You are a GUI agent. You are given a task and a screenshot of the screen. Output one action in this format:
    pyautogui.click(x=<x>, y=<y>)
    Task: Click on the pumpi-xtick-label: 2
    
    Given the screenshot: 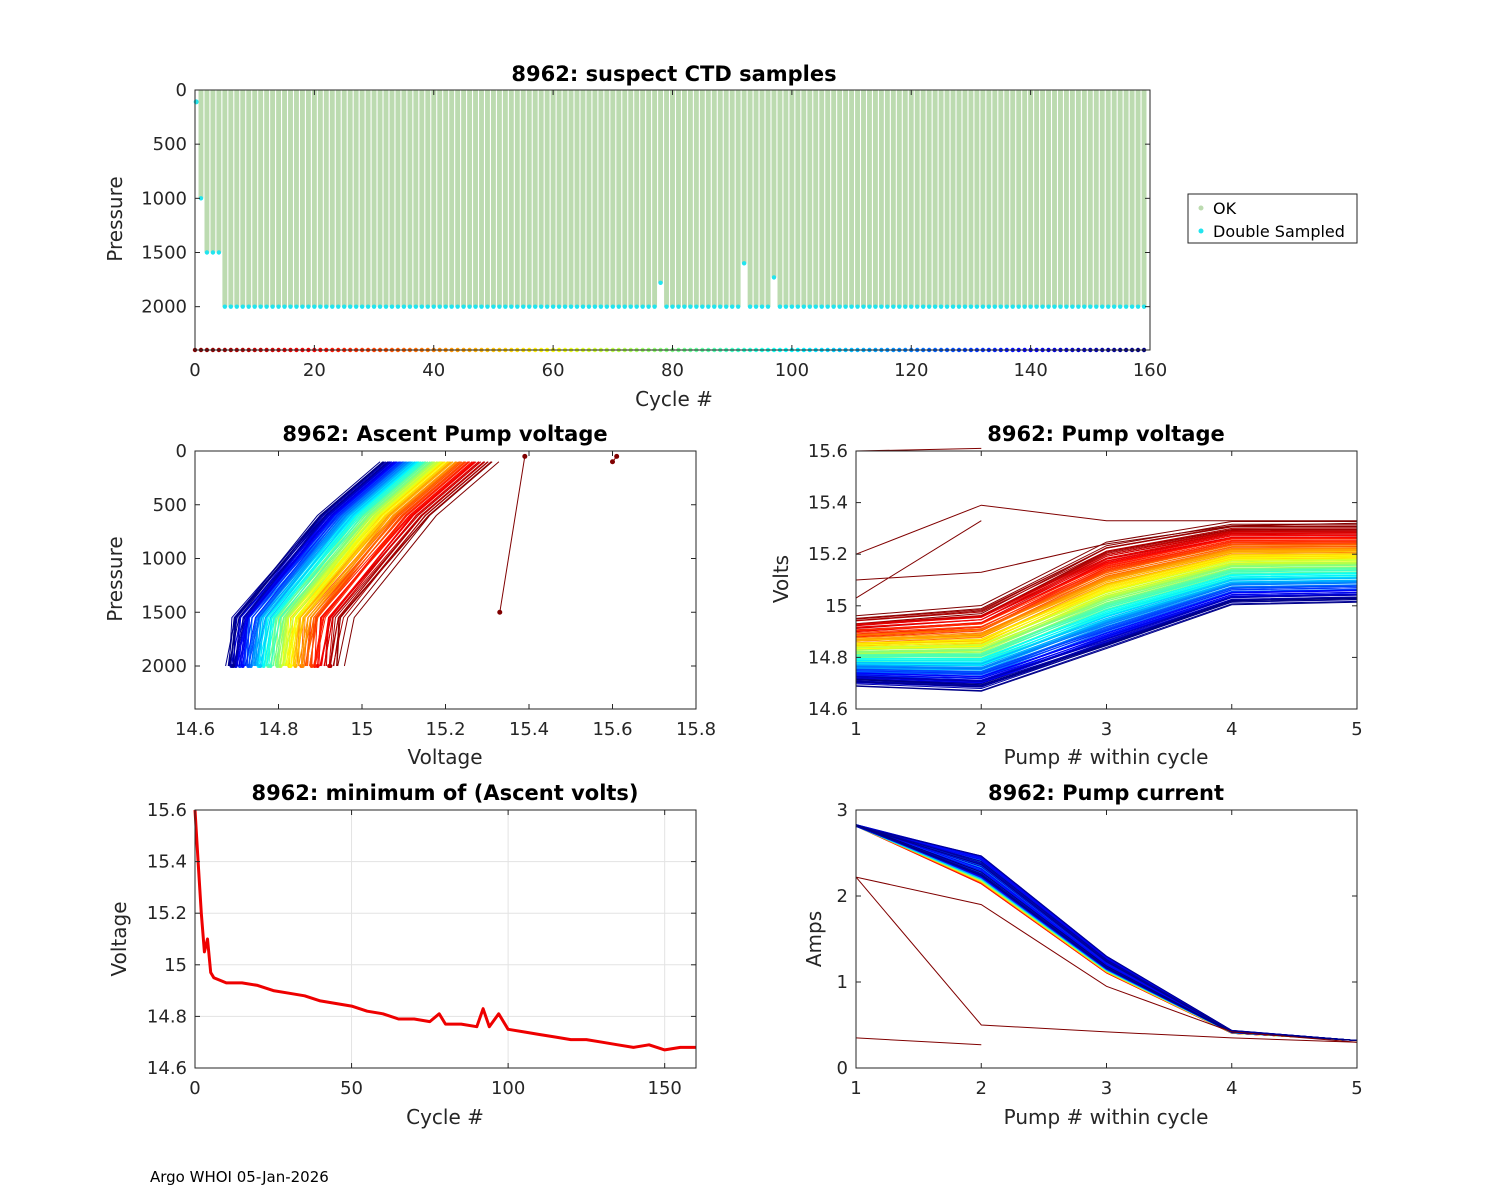 What is the action you would take?
    pyautogui.click(x=981, y=1088)
    